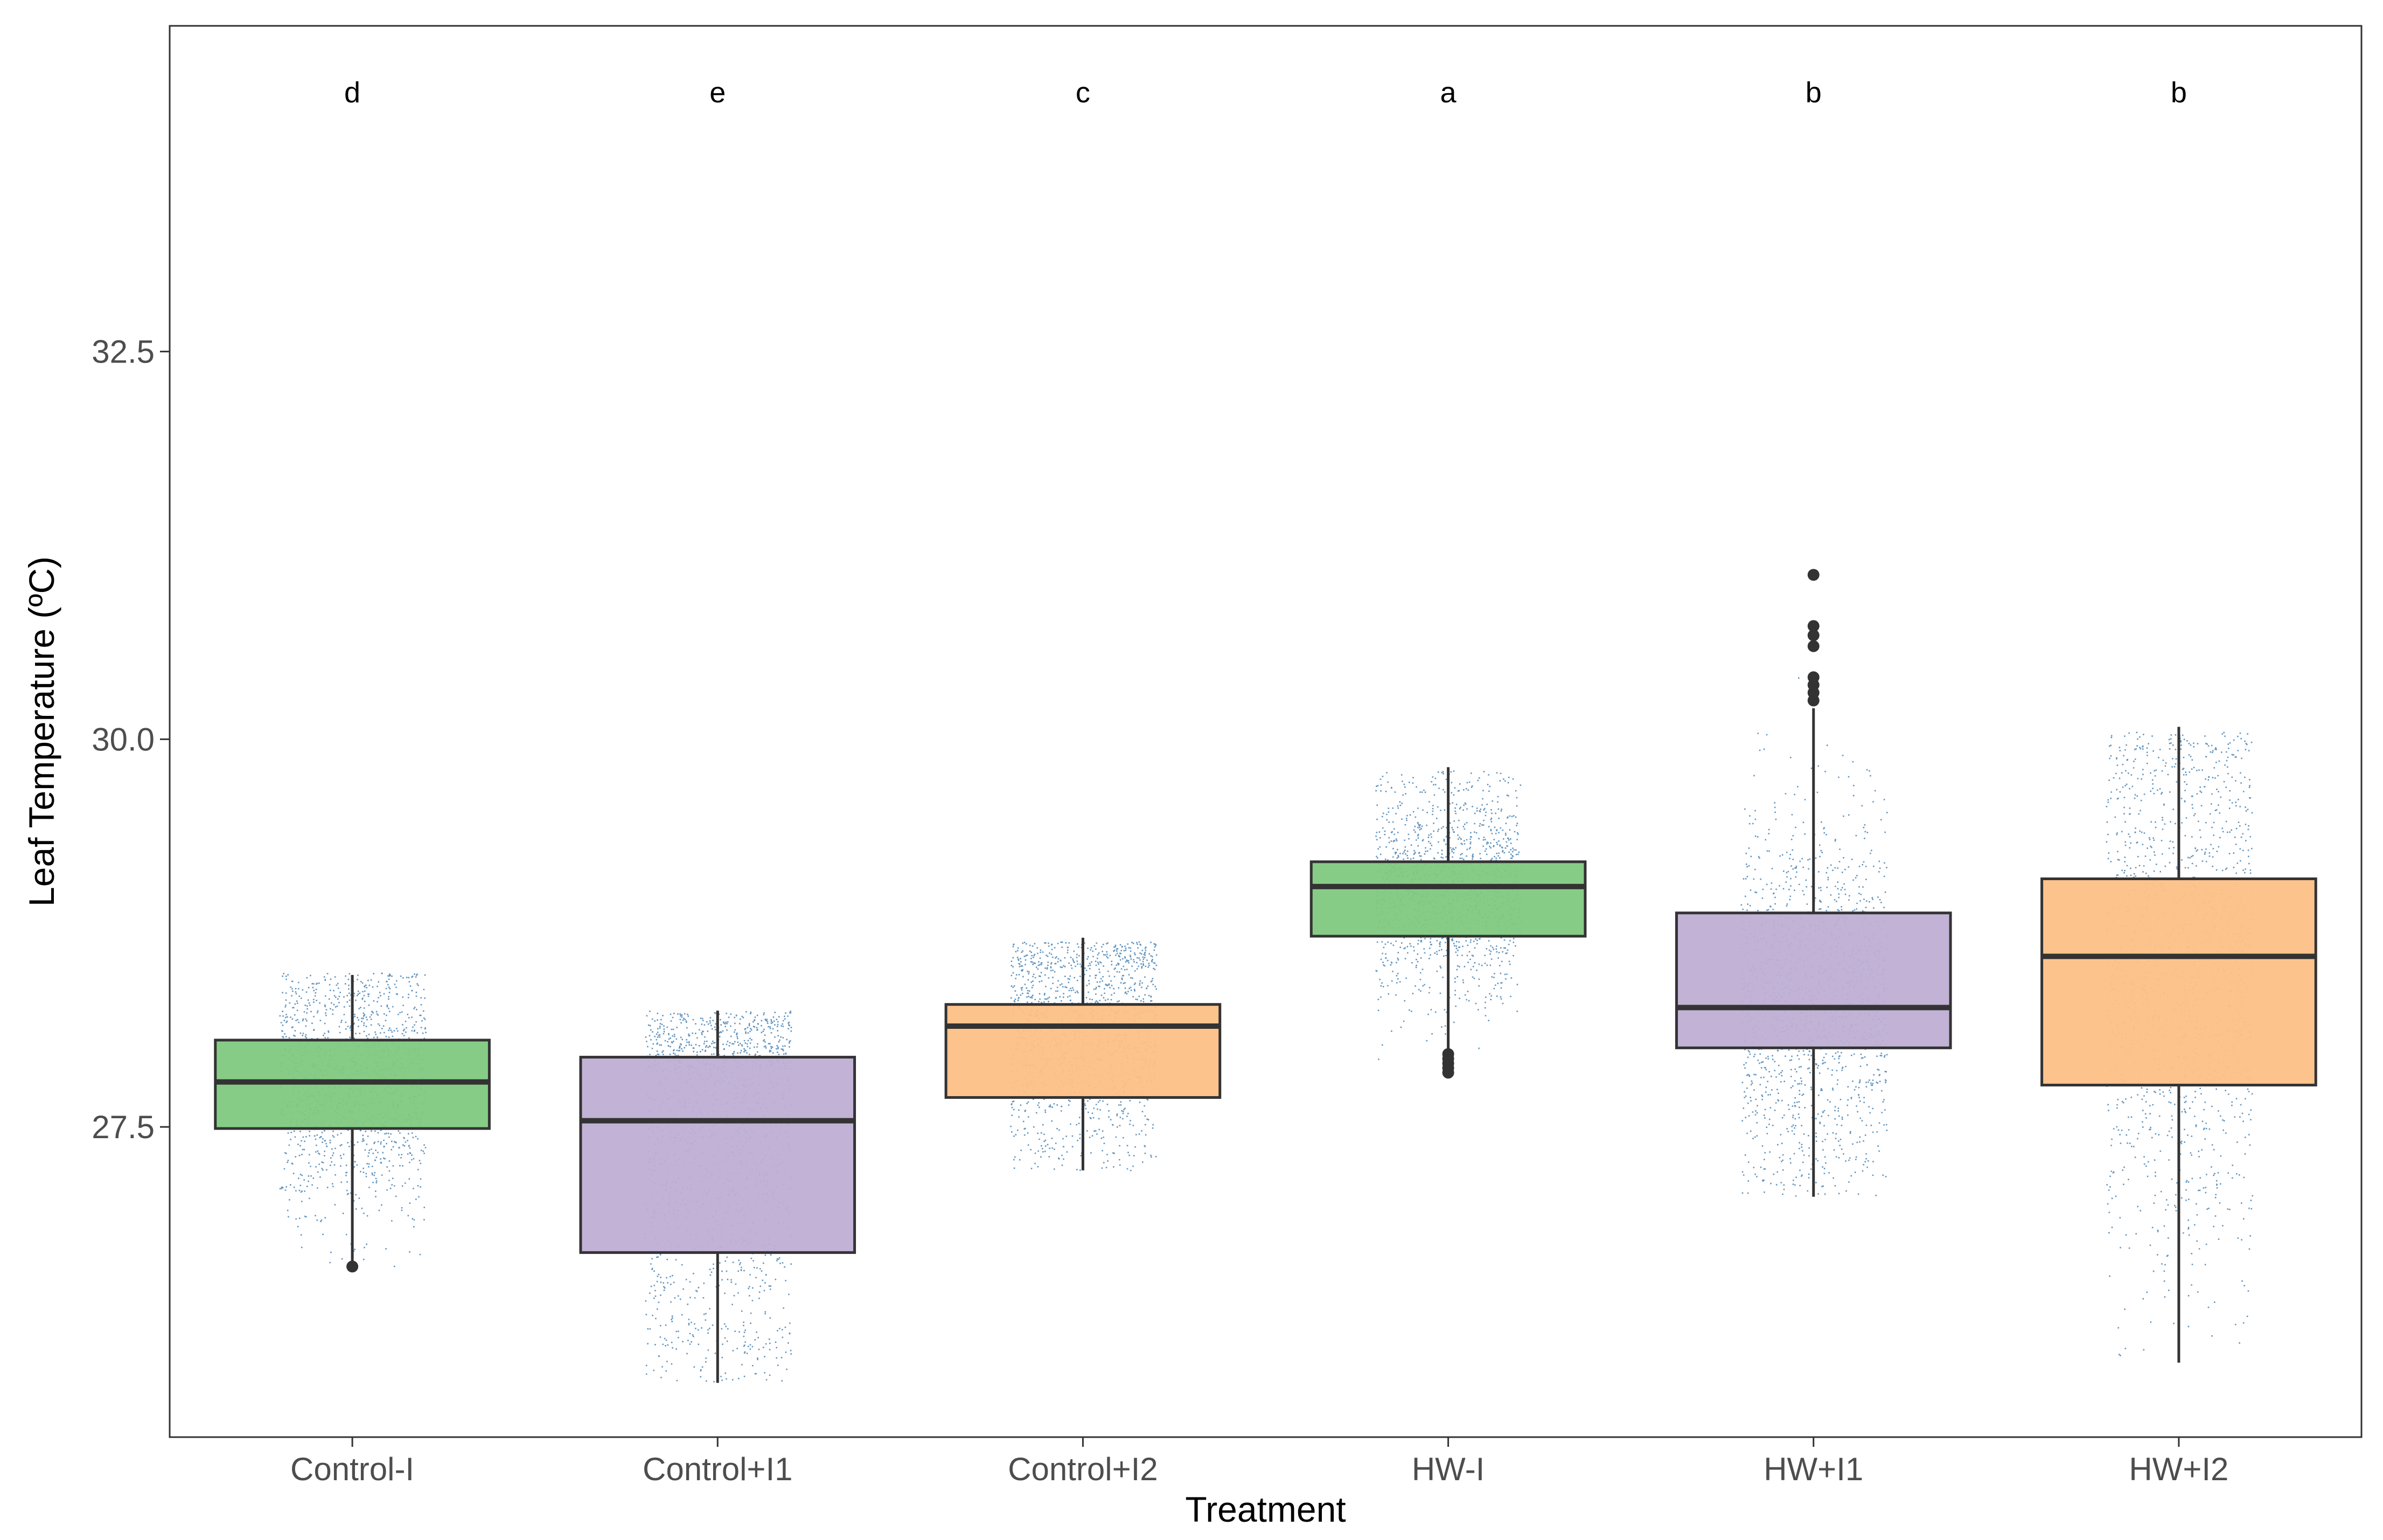  Describe the element at coordinates (717, 92) in the screenshot. I see `significance-letter-Control+I1: e` at that location.